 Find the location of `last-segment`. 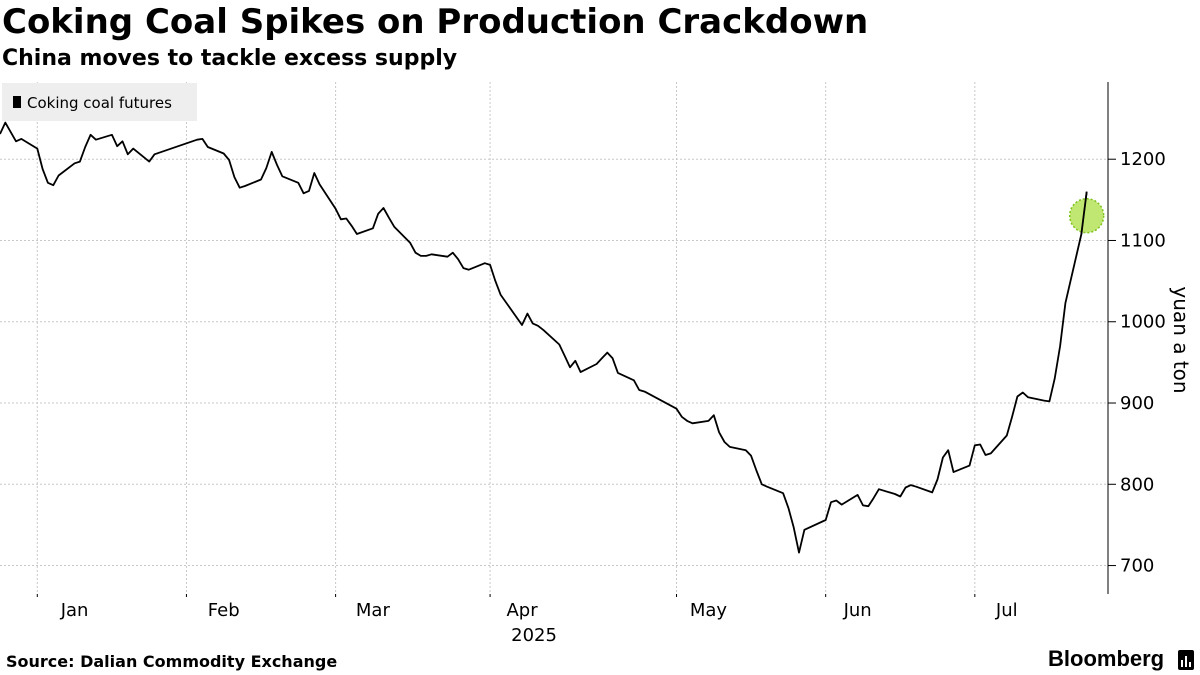

last-segment is located at coordinates (1084, 213).